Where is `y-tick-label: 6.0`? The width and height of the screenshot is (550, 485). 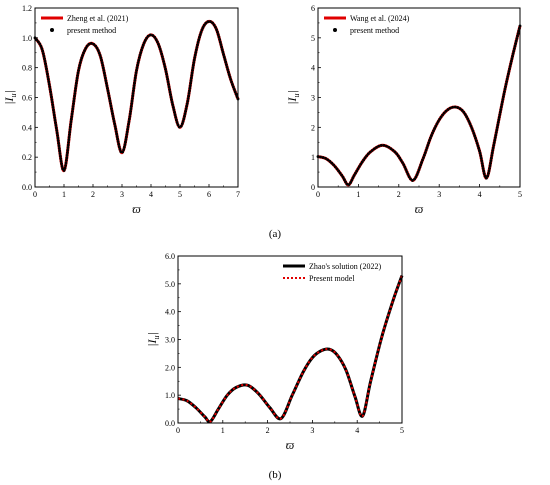
y-tick-label: 6.0 is located at coordinates (170, 256).